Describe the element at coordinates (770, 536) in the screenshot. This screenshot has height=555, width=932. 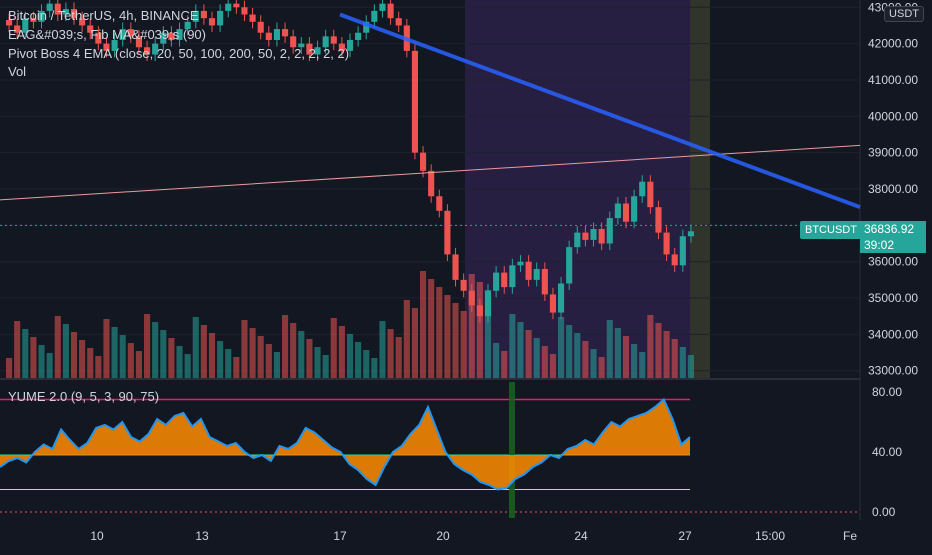
I see `x-tick-label: 15:00` at that location.